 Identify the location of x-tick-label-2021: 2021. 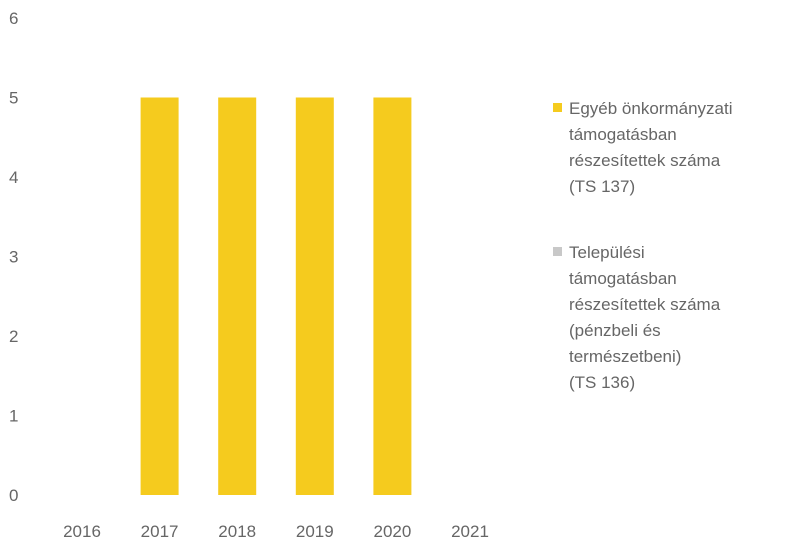
(470, 531).